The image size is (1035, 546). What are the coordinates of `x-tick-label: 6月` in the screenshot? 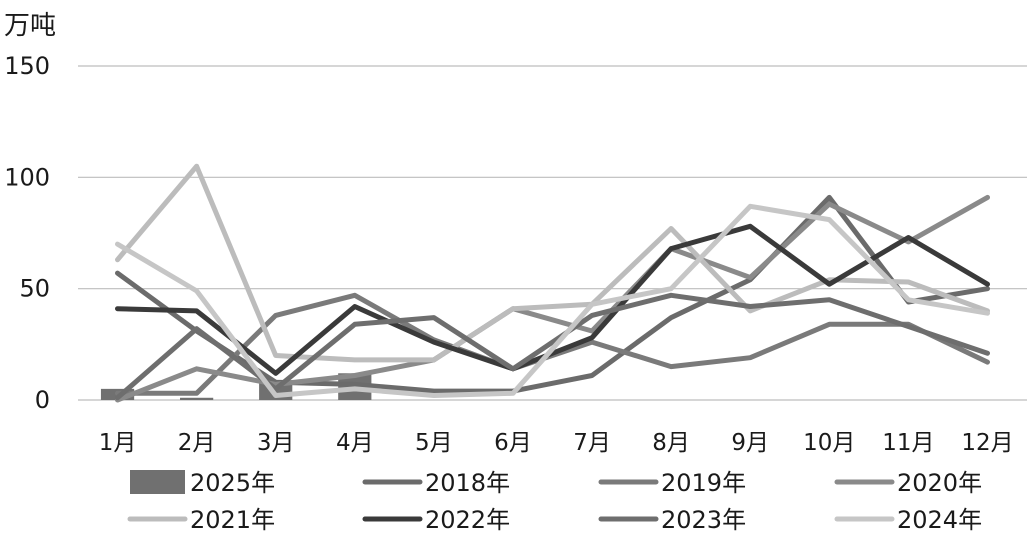 It's located at (513, 443).